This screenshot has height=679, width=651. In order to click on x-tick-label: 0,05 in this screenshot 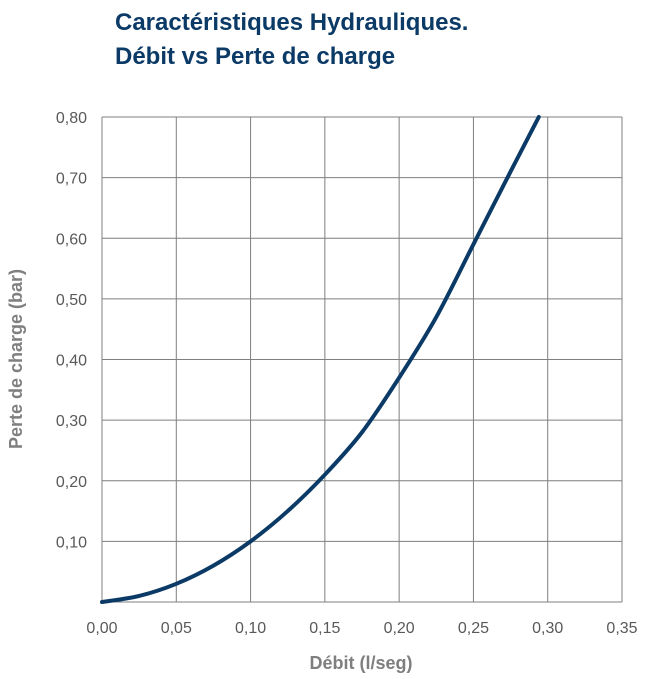, I will do `click(176, 628)`.